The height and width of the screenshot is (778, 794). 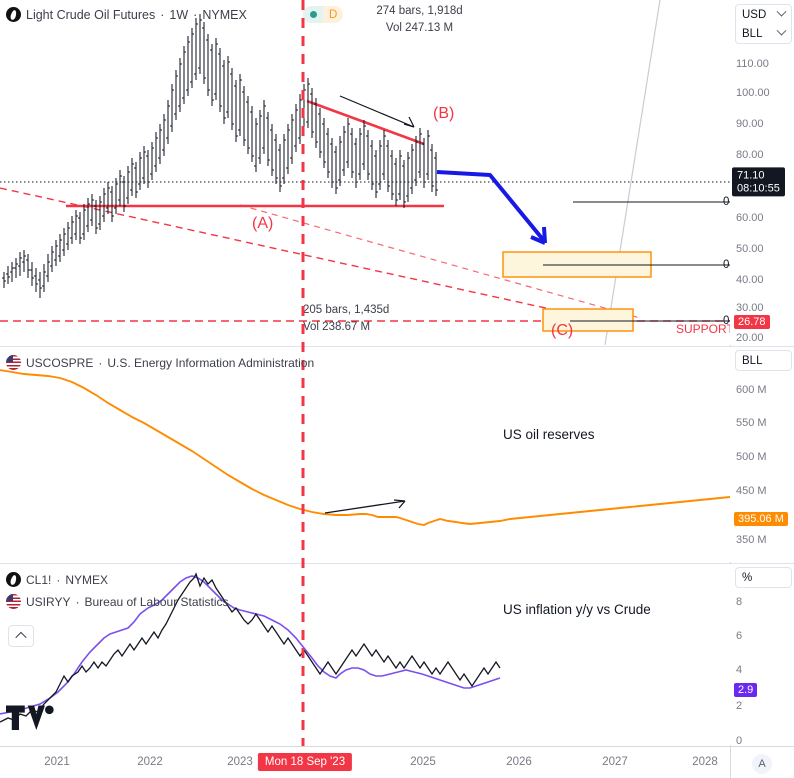 I want to click on reserves-tick: 500 M, so click(x=751, y=457).